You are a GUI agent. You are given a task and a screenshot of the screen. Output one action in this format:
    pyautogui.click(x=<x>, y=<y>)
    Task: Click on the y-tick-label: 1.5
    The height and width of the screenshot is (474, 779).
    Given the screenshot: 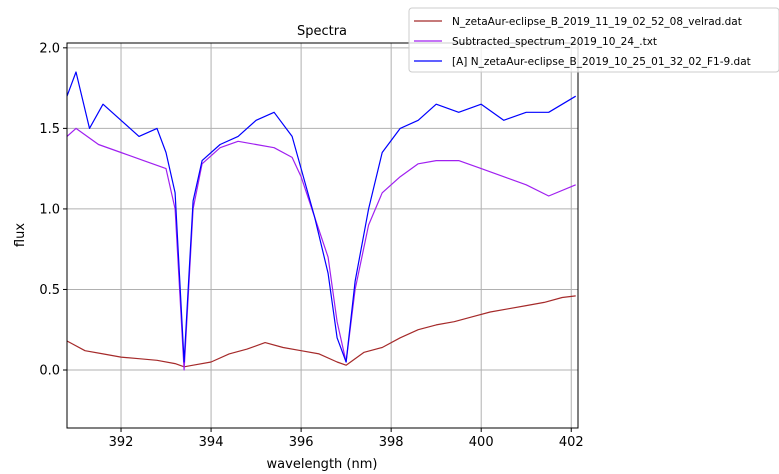 What is the action you would take?
    pyautogui.click(x=49, y=129)
    